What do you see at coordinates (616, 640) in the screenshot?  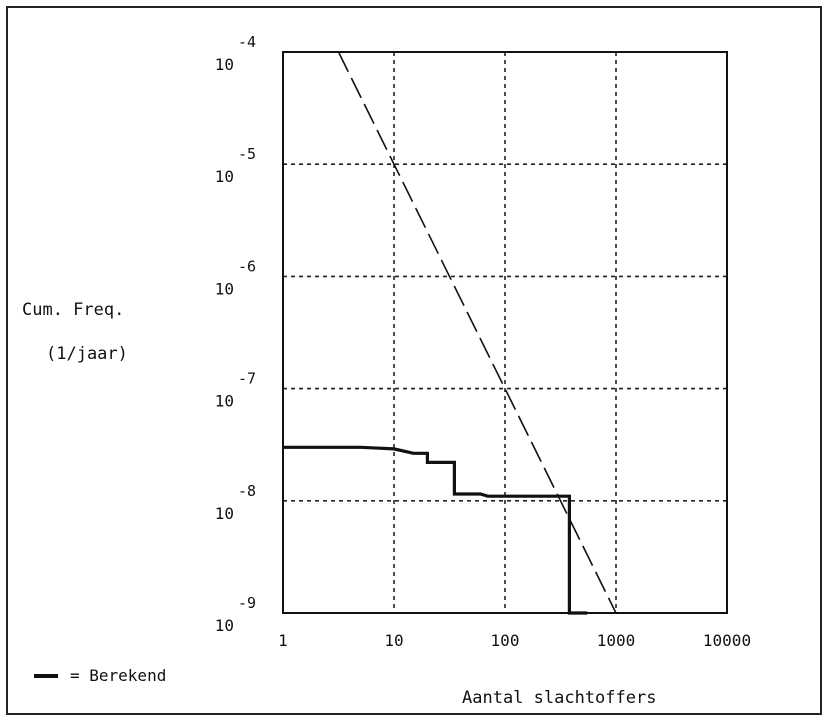 I see `x-tick-label-3: 1000` at bounding box center [616, 640].